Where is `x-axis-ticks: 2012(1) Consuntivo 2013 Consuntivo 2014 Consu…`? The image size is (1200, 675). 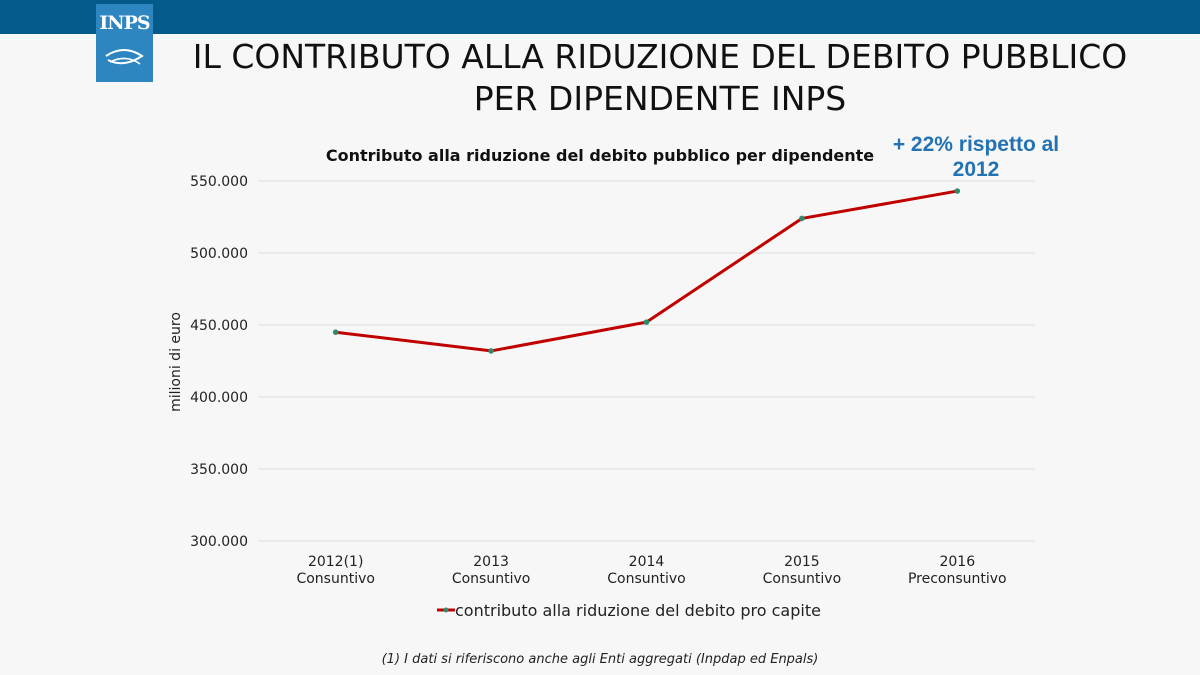
x-axis-ticks: 2012(1) Consuntivo 2013 Consuntivo 2014 Consu… is located at coordinates (651, 570).